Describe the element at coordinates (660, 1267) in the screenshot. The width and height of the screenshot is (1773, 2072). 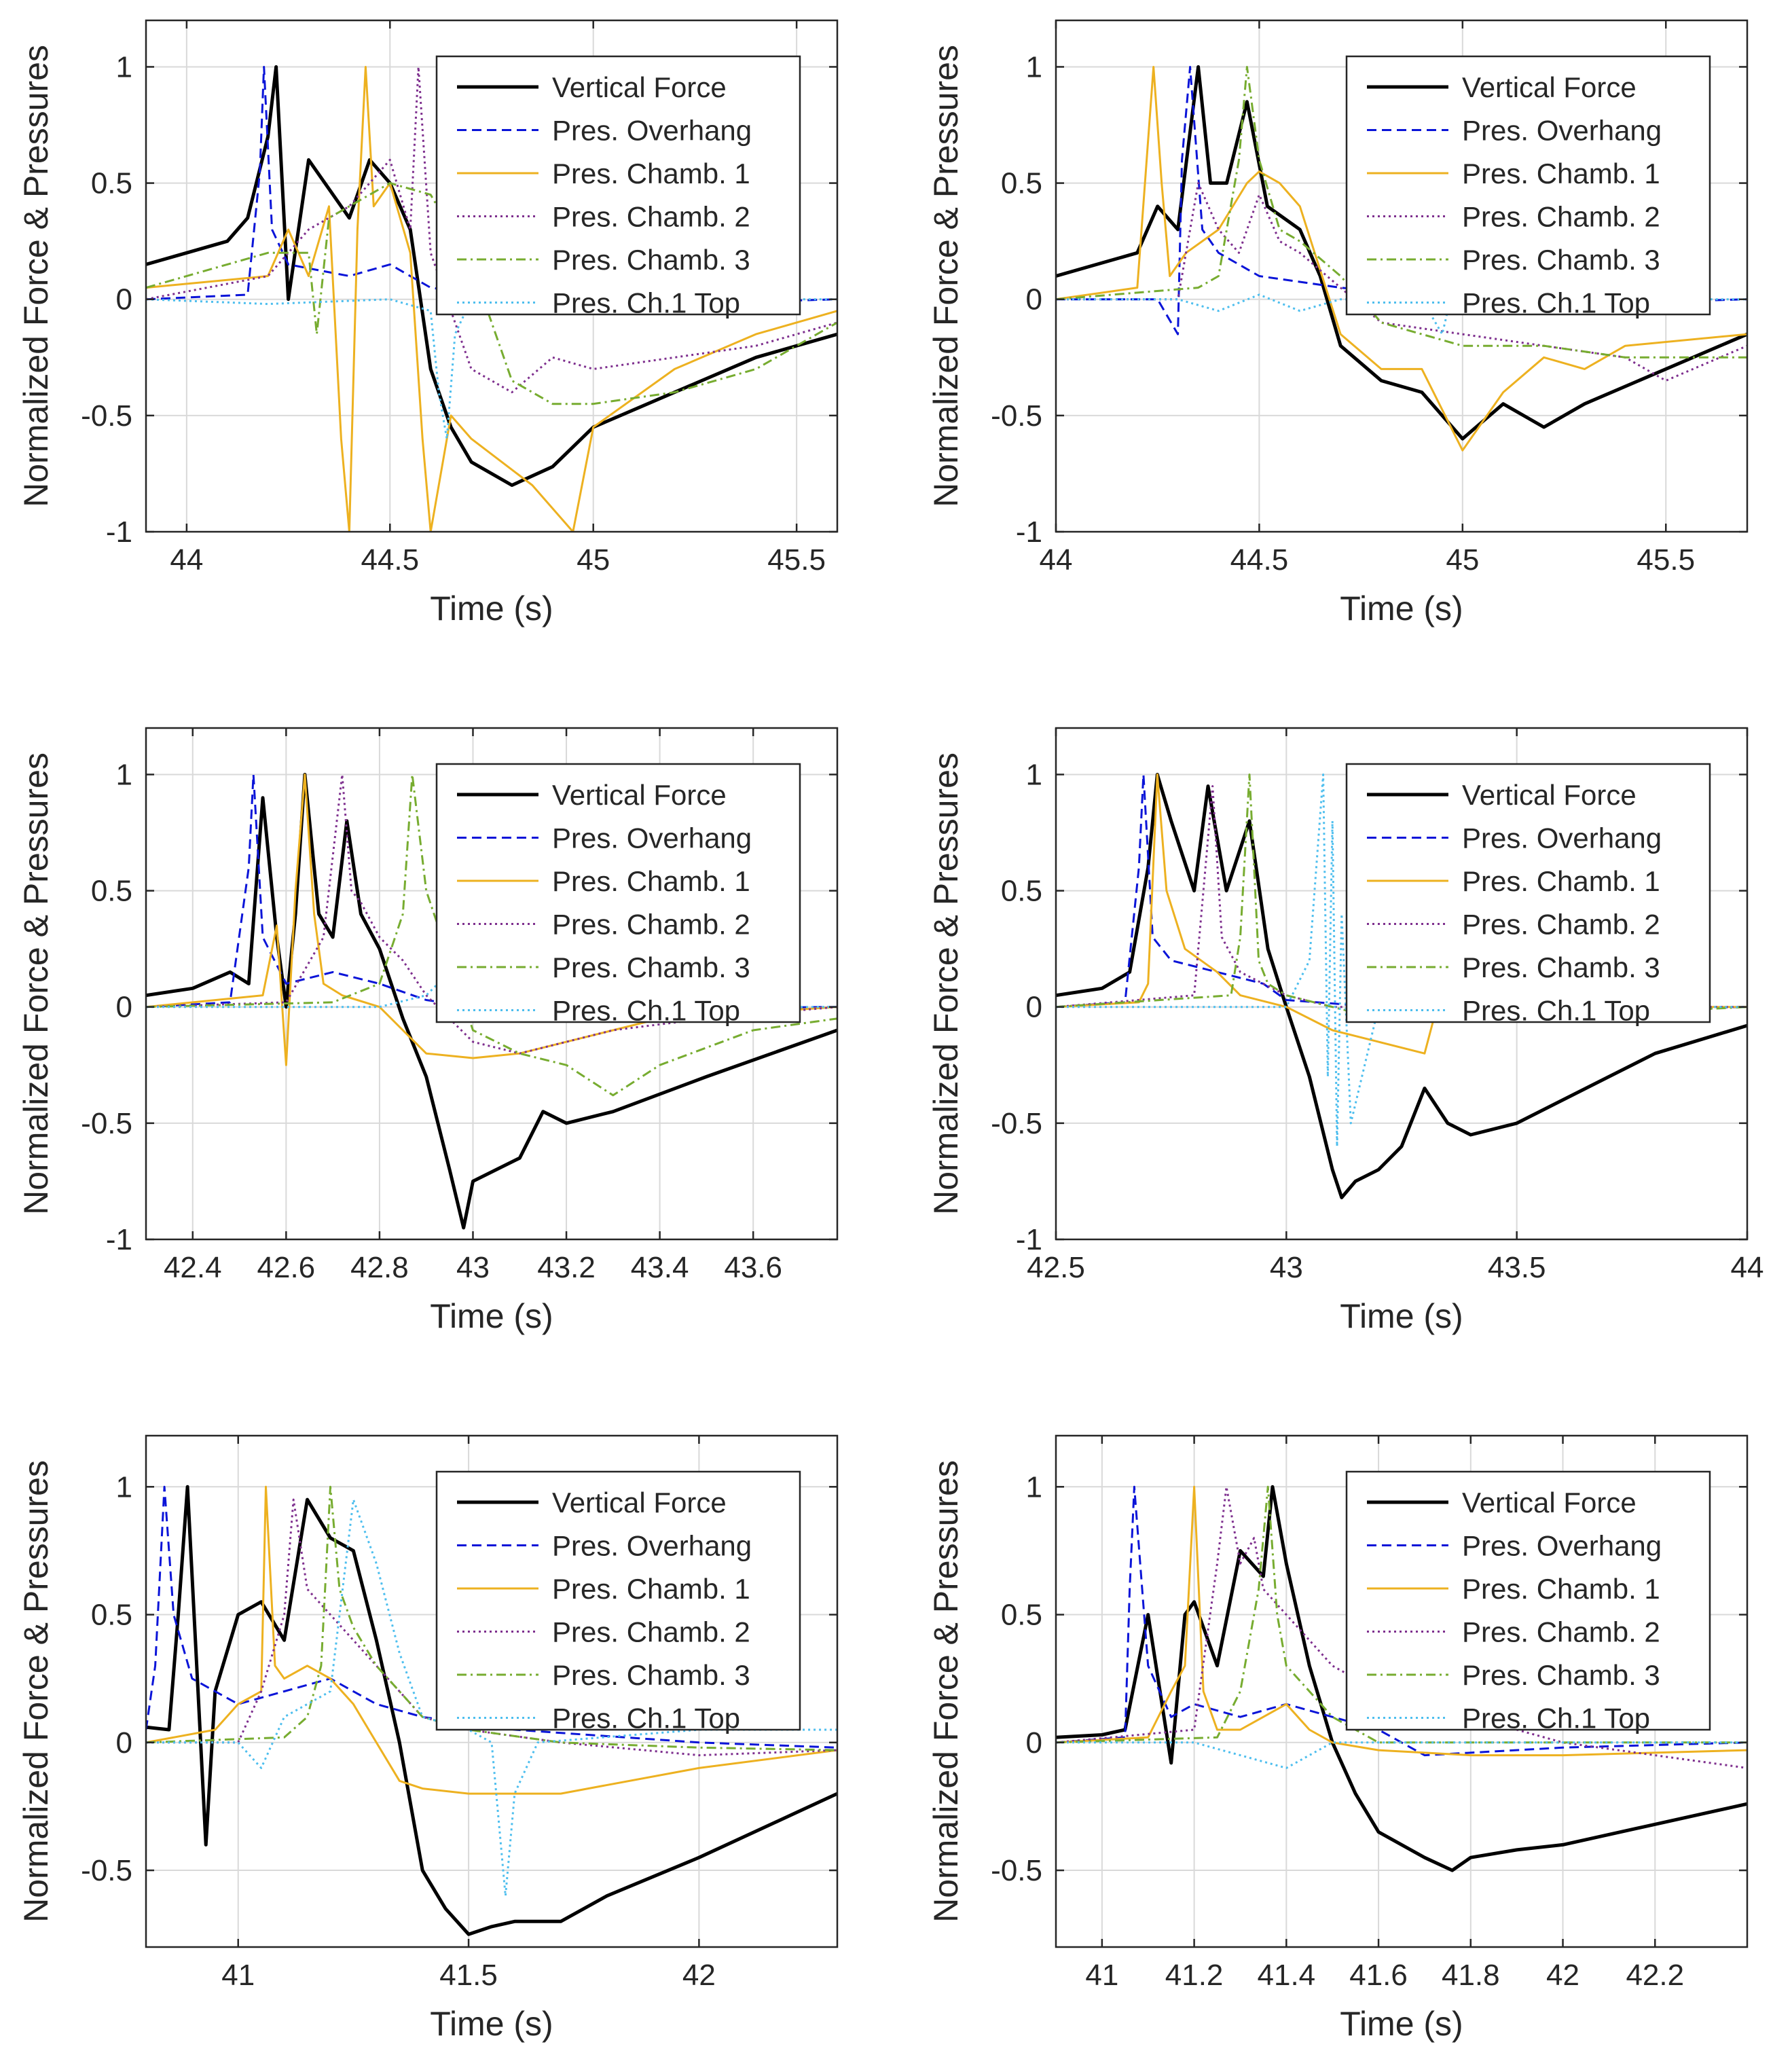
I see `x-tick-label: 43.4` at that location.